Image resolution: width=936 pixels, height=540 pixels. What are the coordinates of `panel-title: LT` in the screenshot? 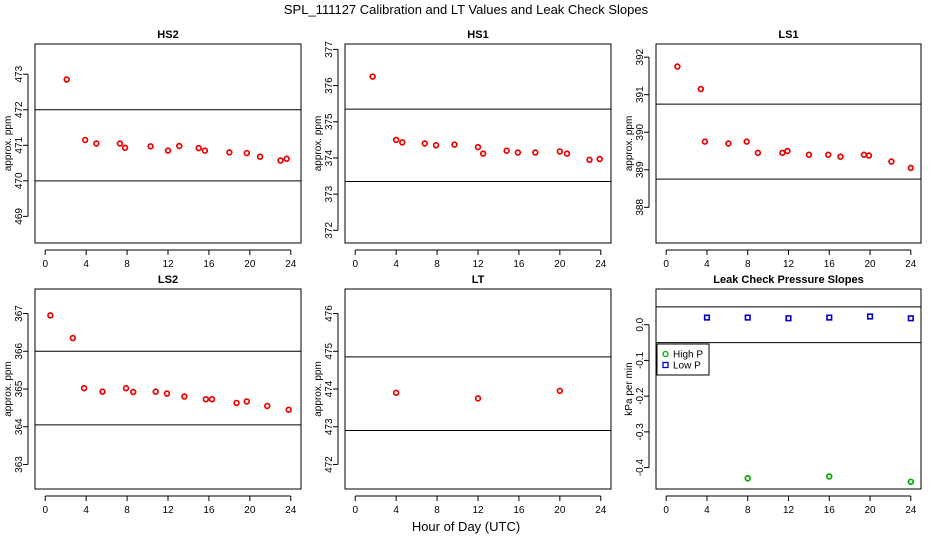 It's located at (478, 280).